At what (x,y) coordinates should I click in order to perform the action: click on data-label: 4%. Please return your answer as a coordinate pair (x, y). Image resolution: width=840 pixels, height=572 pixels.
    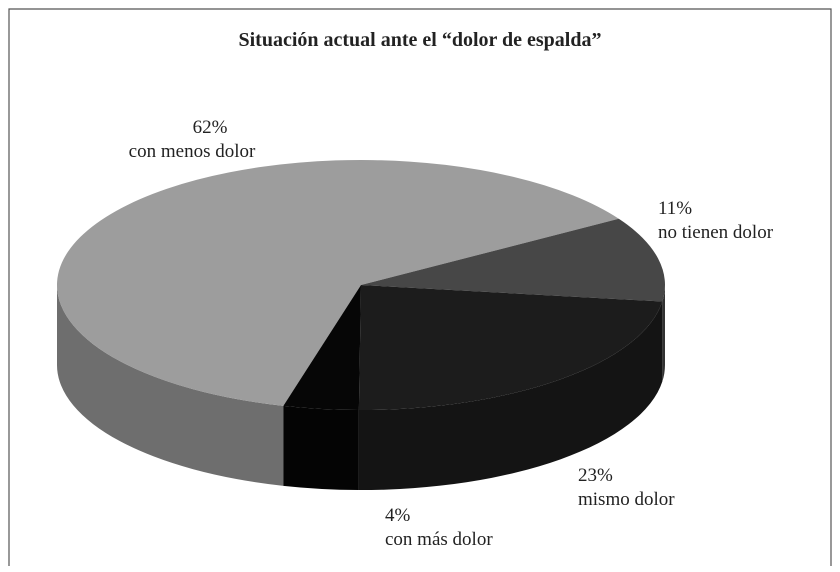
    Looking at the image, I should click on (398, 515).